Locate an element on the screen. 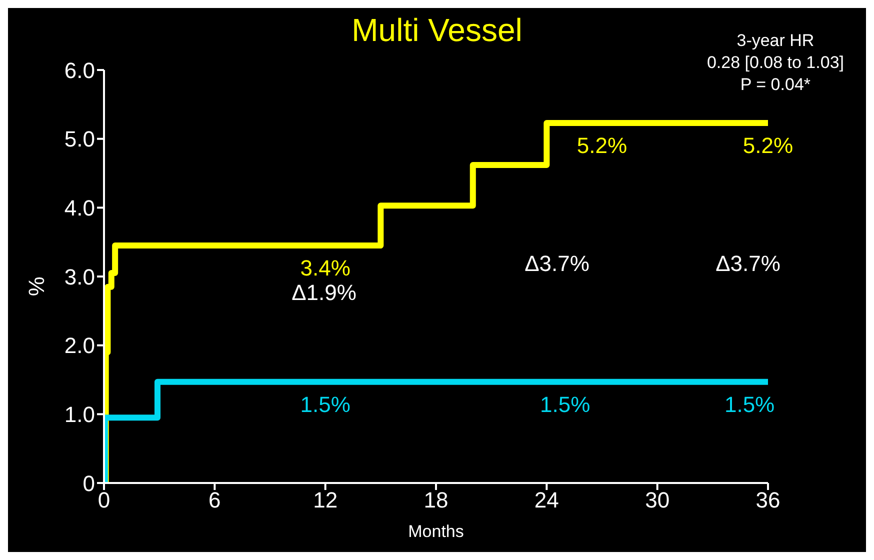 This screenshot has height=560, width=874. y-tick-label: 0 is located at coordinates (88, 483).